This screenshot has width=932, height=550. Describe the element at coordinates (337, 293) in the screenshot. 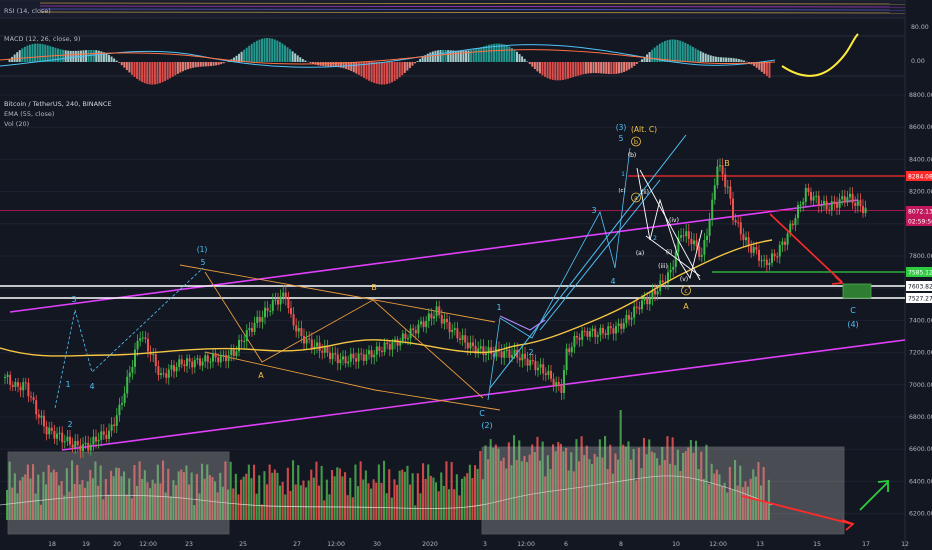

I see `orange-trend-upper` at that location.